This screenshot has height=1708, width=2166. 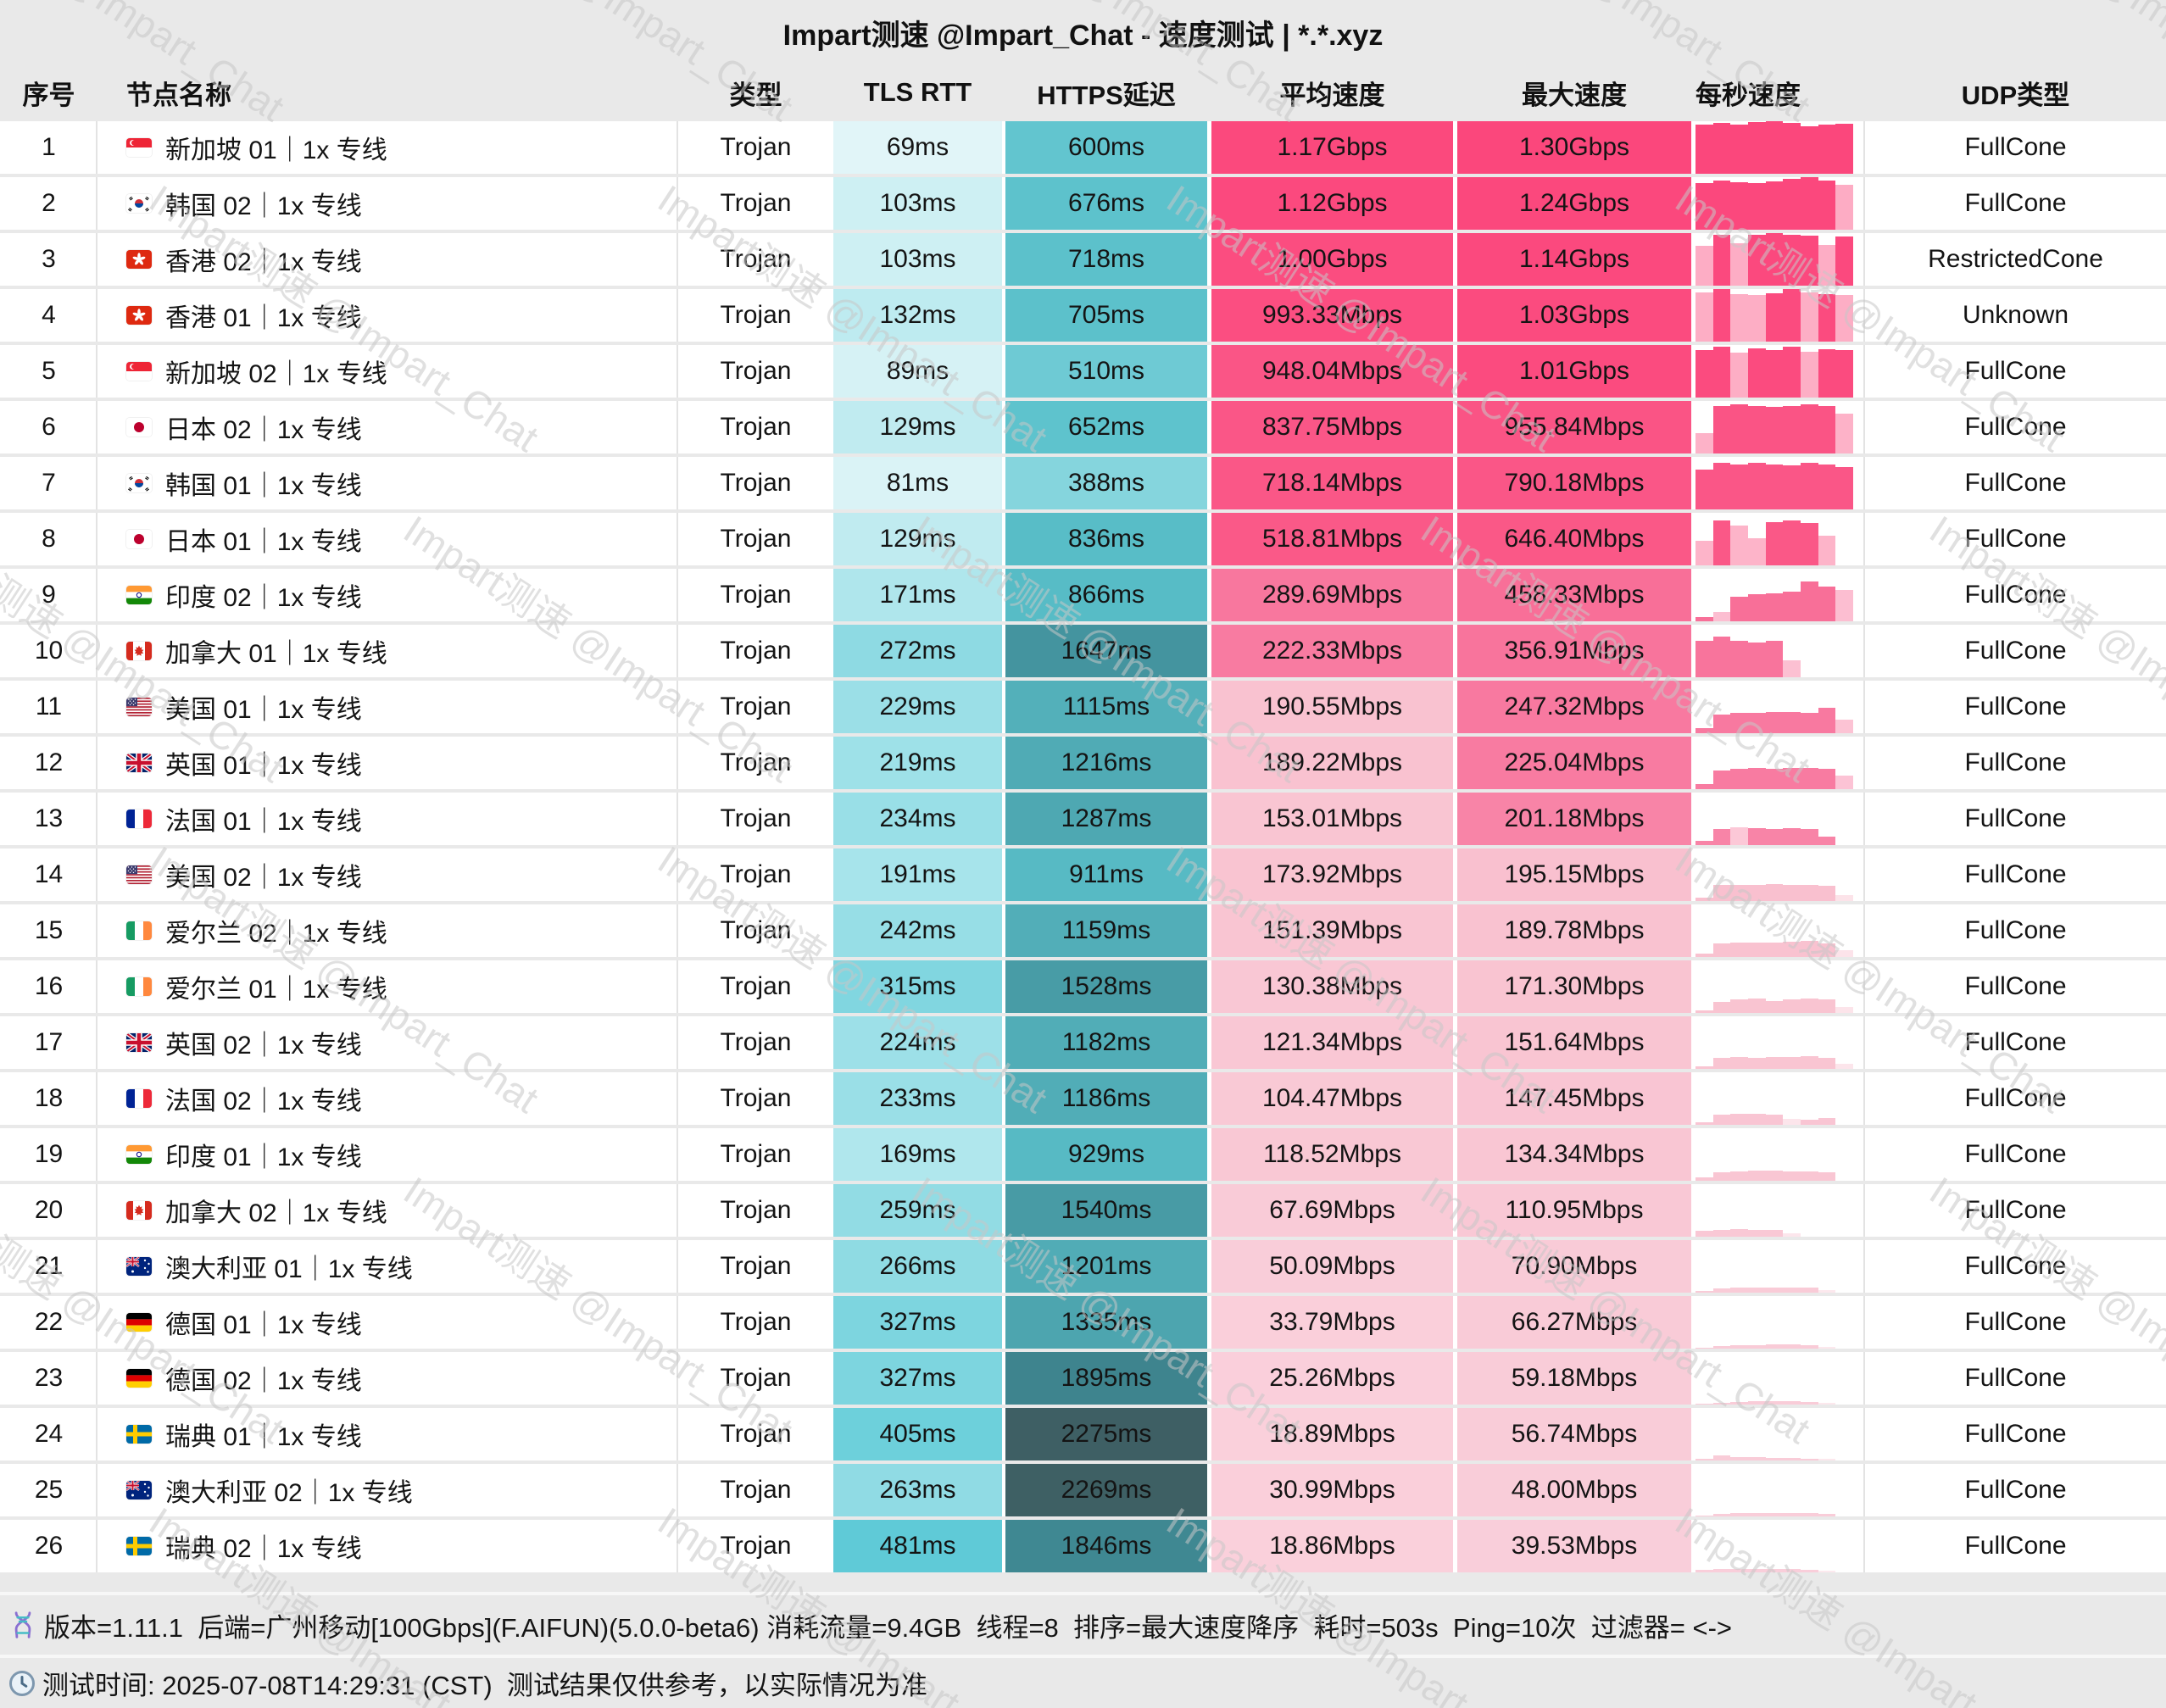 I want to click on node-name-cell: 澳大利亚 02｜1x 专线, so click(x=387, y=1490).